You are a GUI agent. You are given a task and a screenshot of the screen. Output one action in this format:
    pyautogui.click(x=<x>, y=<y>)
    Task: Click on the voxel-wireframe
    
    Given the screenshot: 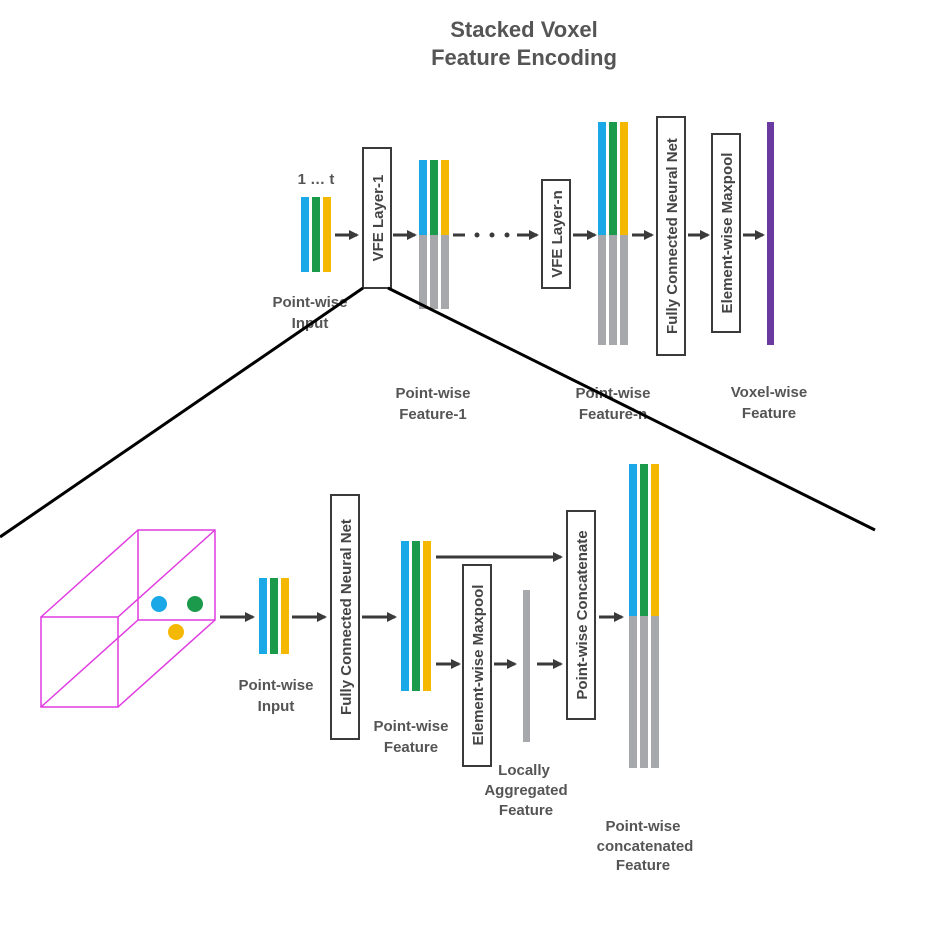 What is the action you would take?
    pyautogui.click(x=128, y=618)
    